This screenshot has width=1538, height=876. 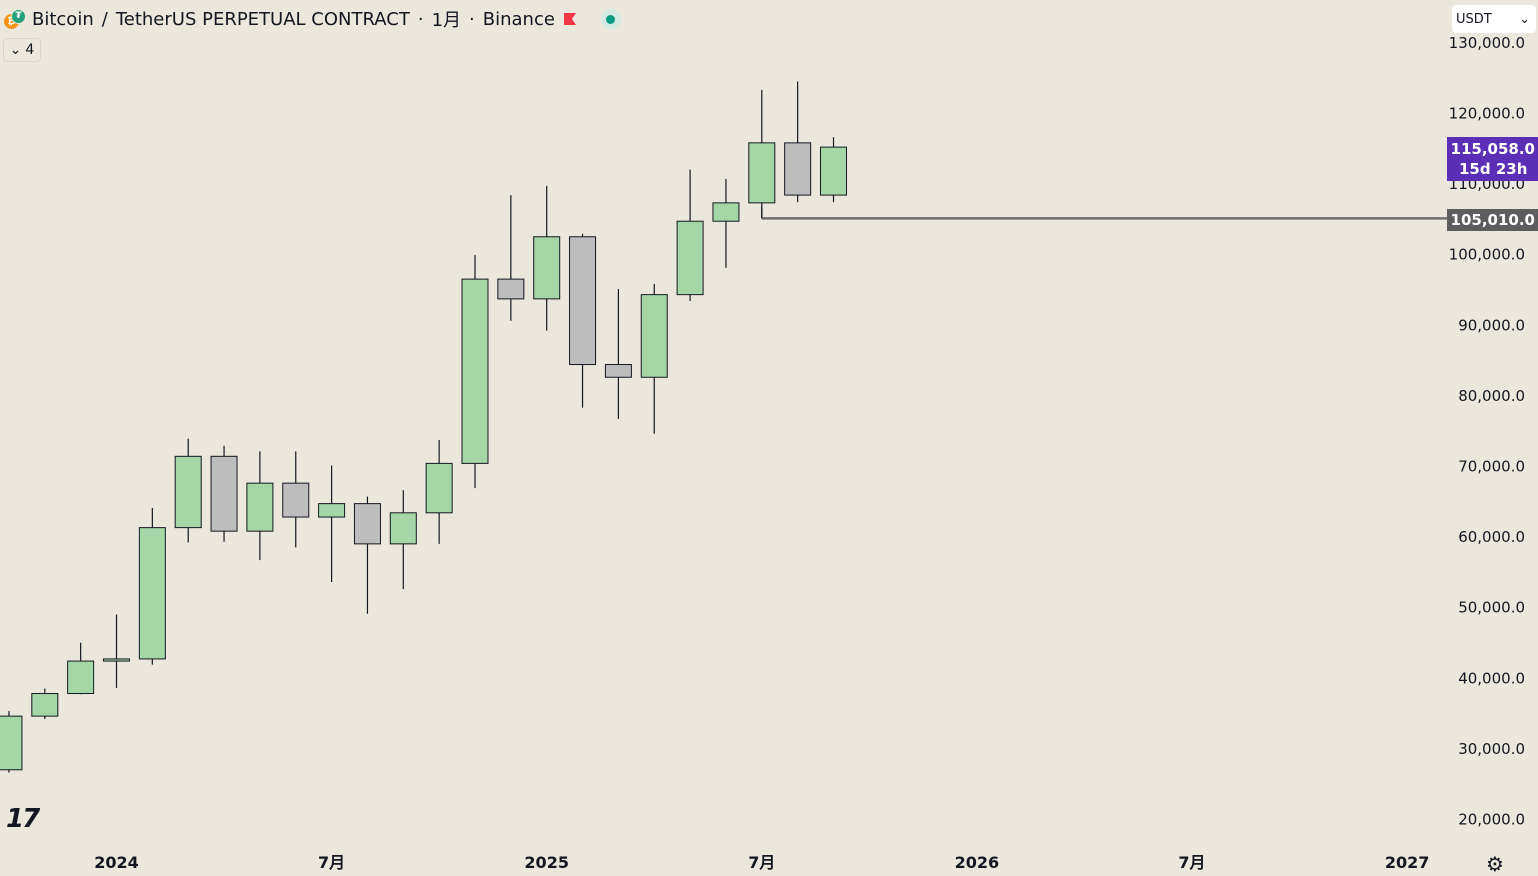 I want to click on price-tick-label: 90,000.0, so click(x=1491, y=325).